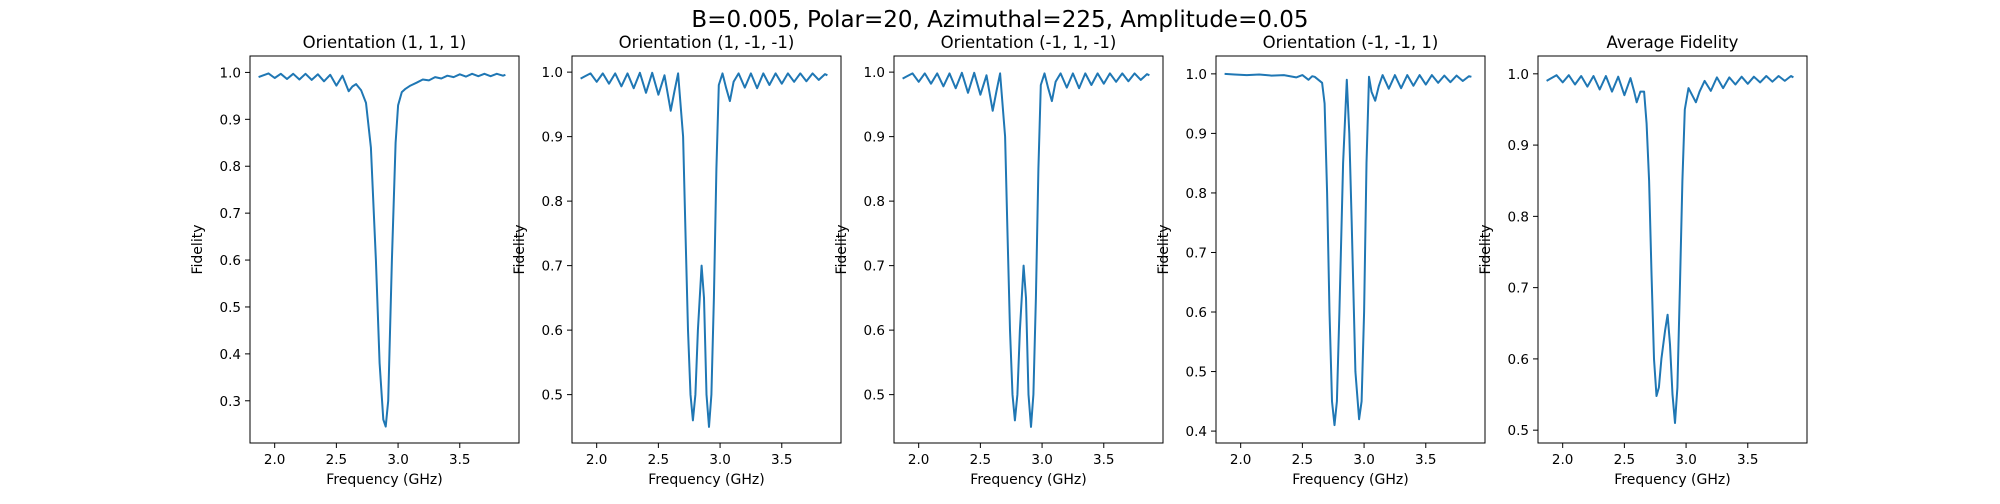 The image size is (2000, 504). Describe the element at coordinates (1351, 42) in the screenshot. I see `subplot-title: Orientation (-1, -1, 1)` at that location.